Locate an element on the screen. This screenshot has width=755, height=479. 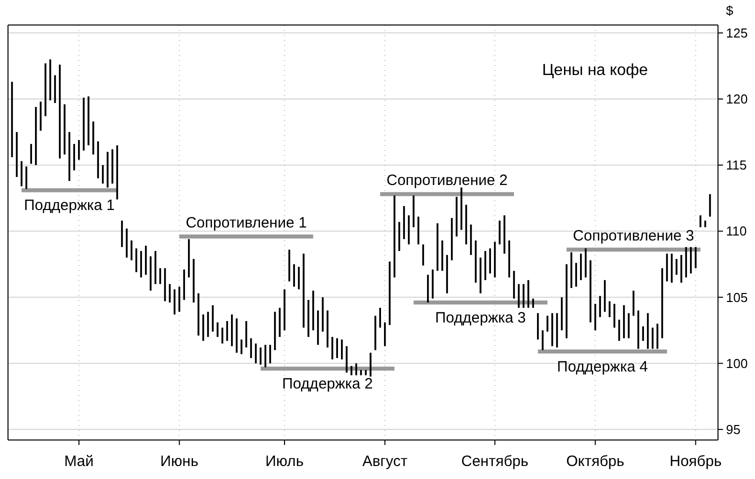
text: Цены на кофе is located at coordinates (595, 70).